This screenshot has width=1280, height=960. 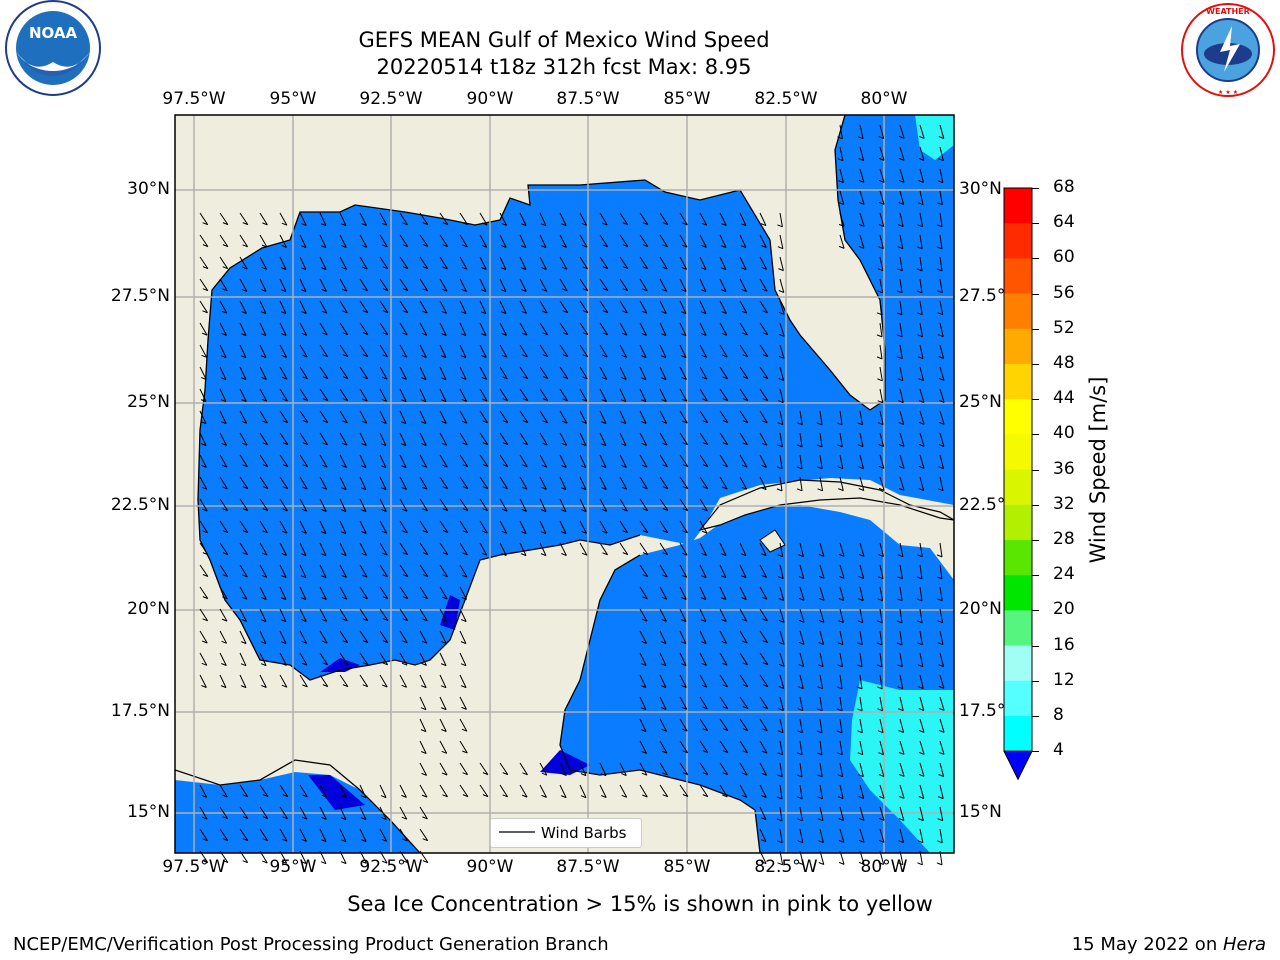 What do you see at coordinates (588, 867) in the screenshot?
I see `lon-tick-label-bottom: 87.5°W` at bounding box center [588, 867].